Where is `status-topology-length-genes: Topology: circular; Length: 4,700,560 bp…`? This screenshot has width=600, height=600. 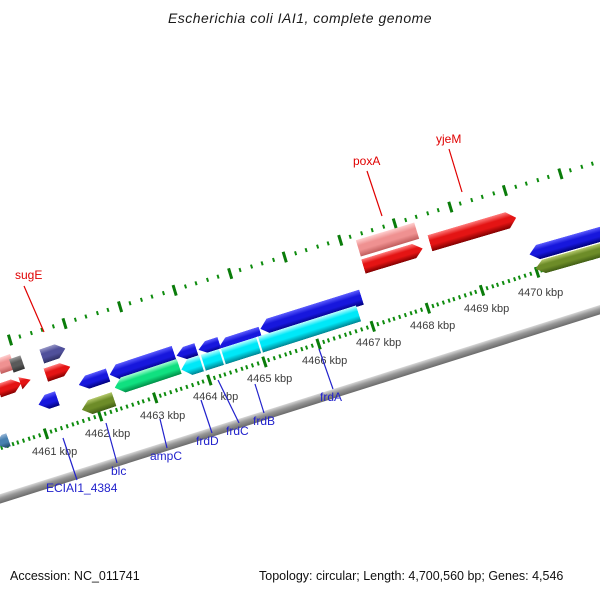
status-topology-length-genes: Topology: circular; Length: 4,700,560 bp… is located at coordinates (411, 576).